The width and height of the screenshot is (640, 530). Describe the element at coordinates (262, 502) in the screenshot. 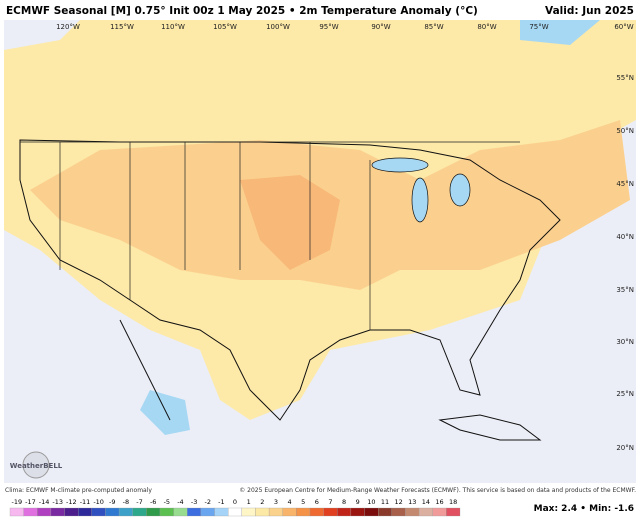

I see `legend-label: 2` at that location.